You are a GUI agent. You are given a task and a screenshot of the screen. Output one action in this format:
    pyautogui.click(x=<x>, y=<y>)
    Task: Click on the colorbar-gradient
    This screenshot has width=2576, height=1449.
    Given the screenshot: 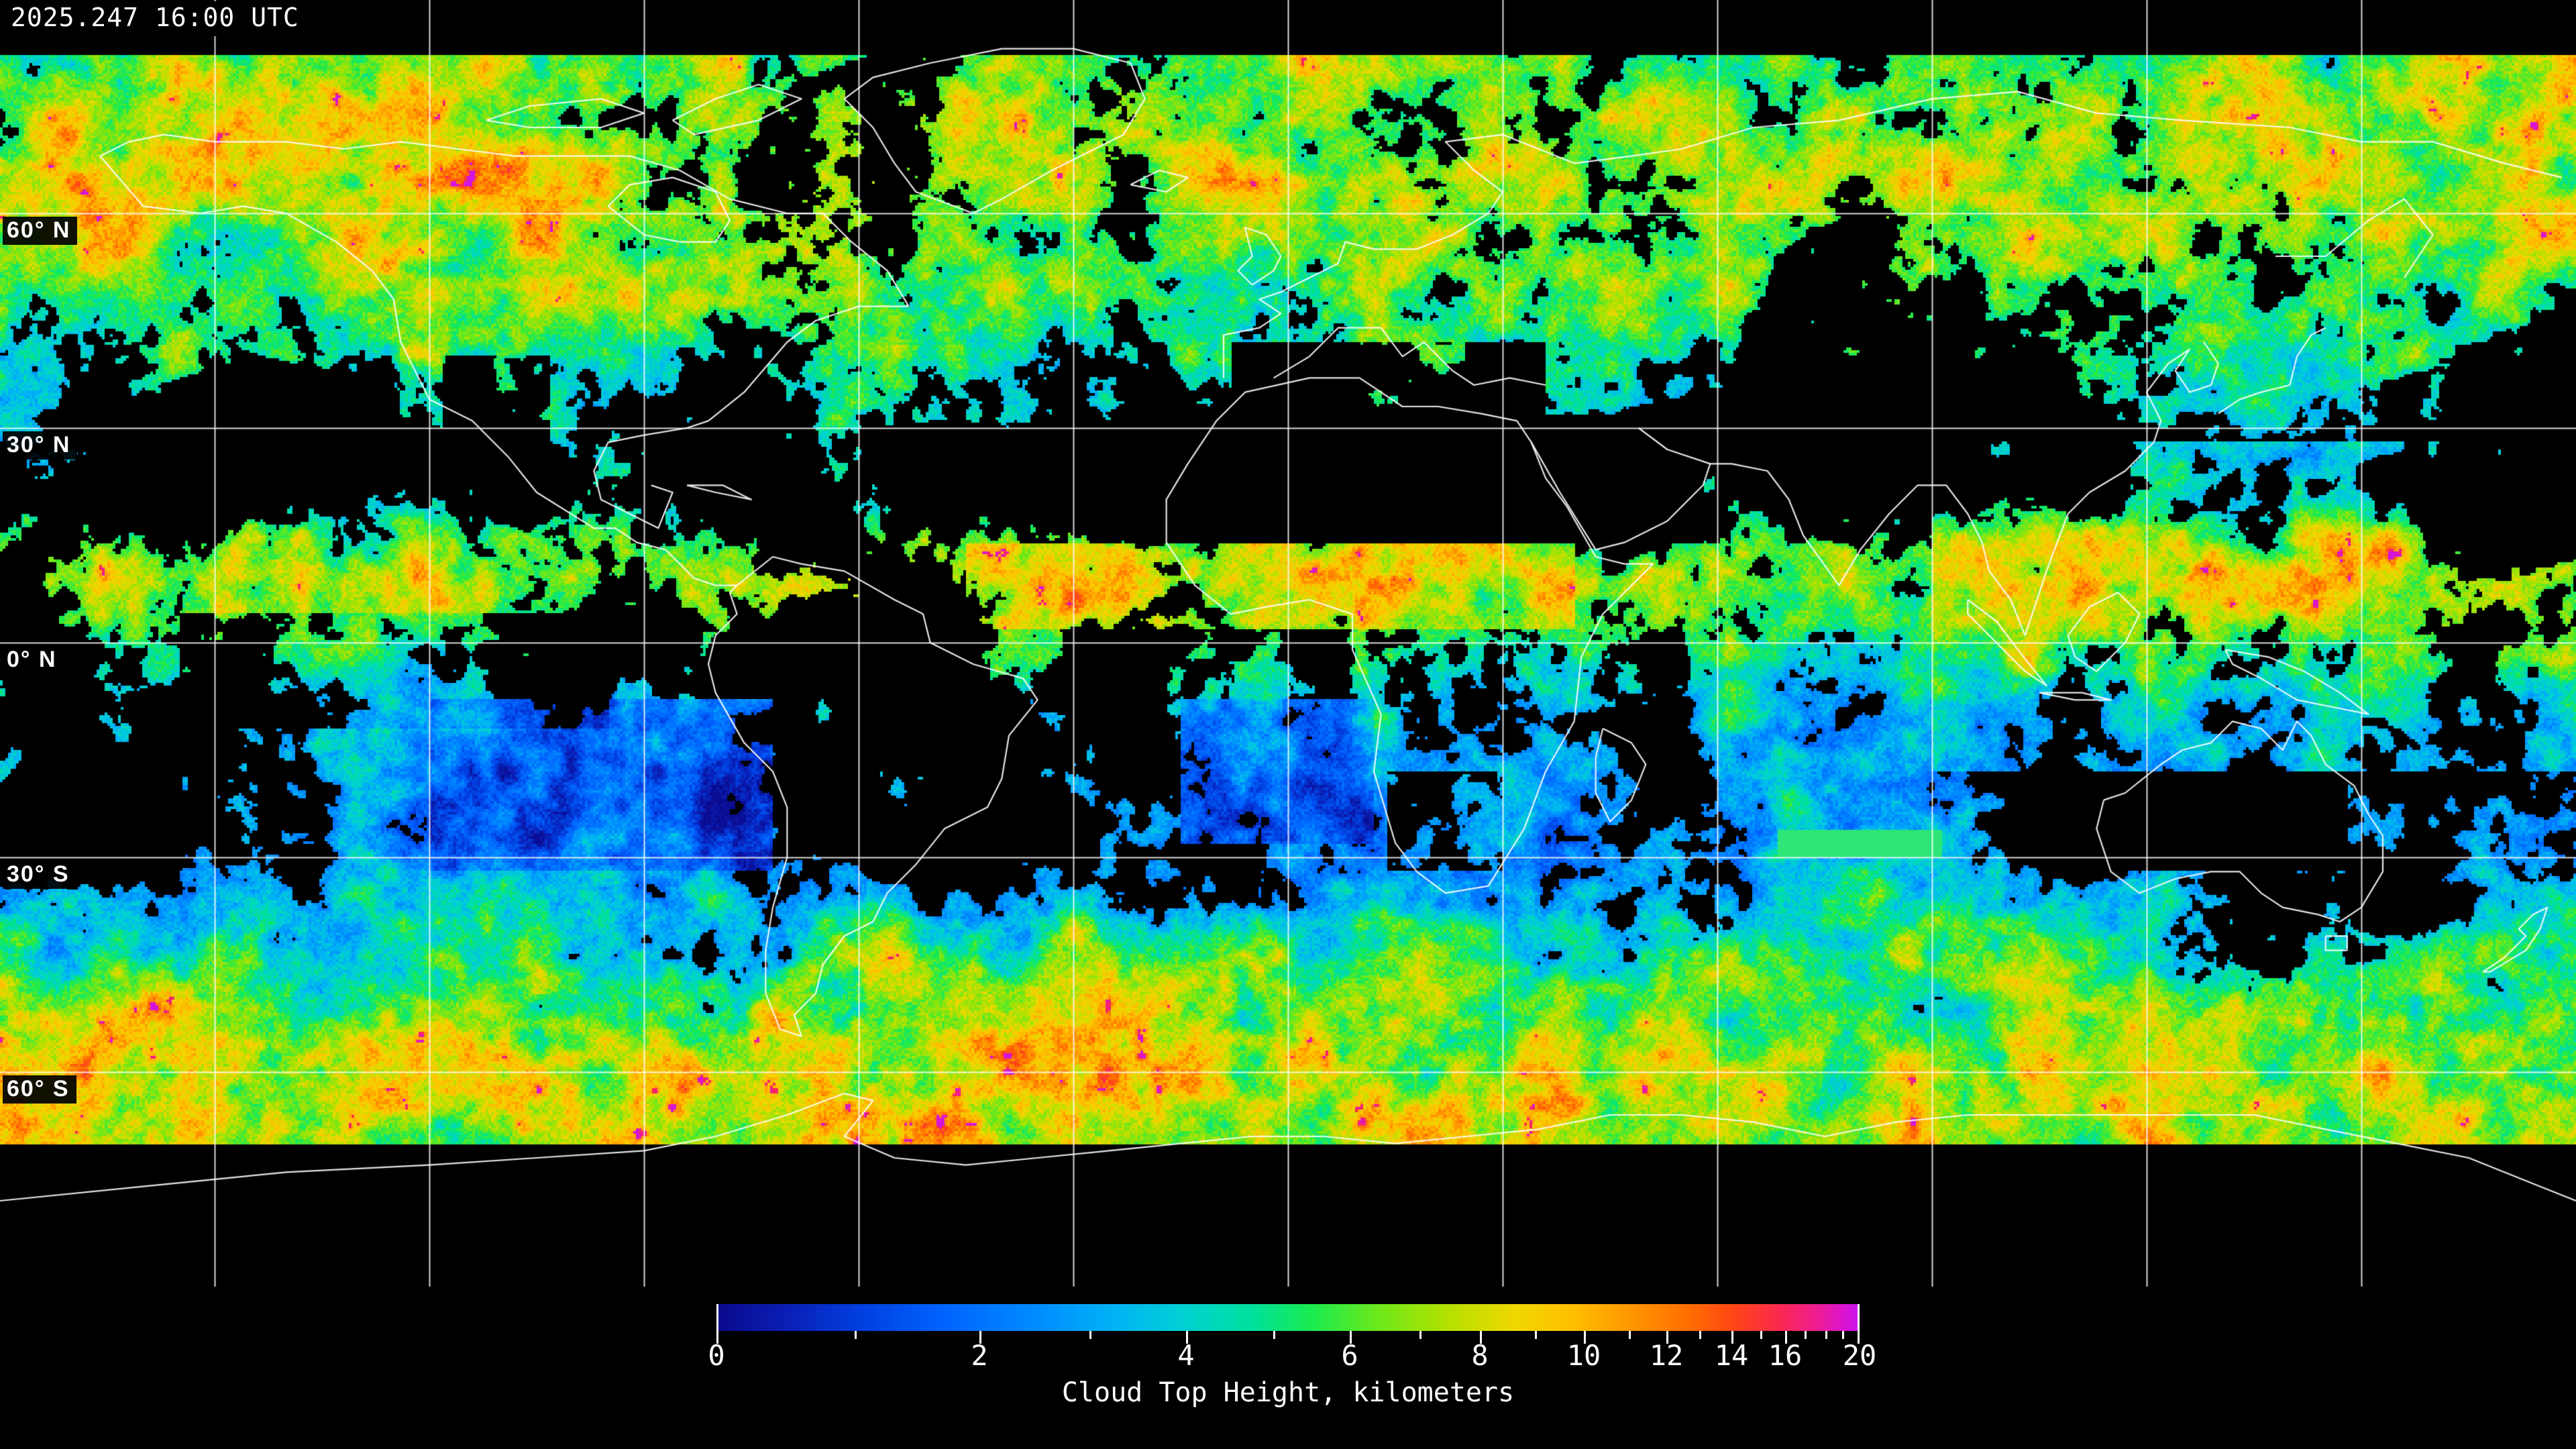 What is the action you would take?
    pyautogui.click(x=1288, y=1317)
    